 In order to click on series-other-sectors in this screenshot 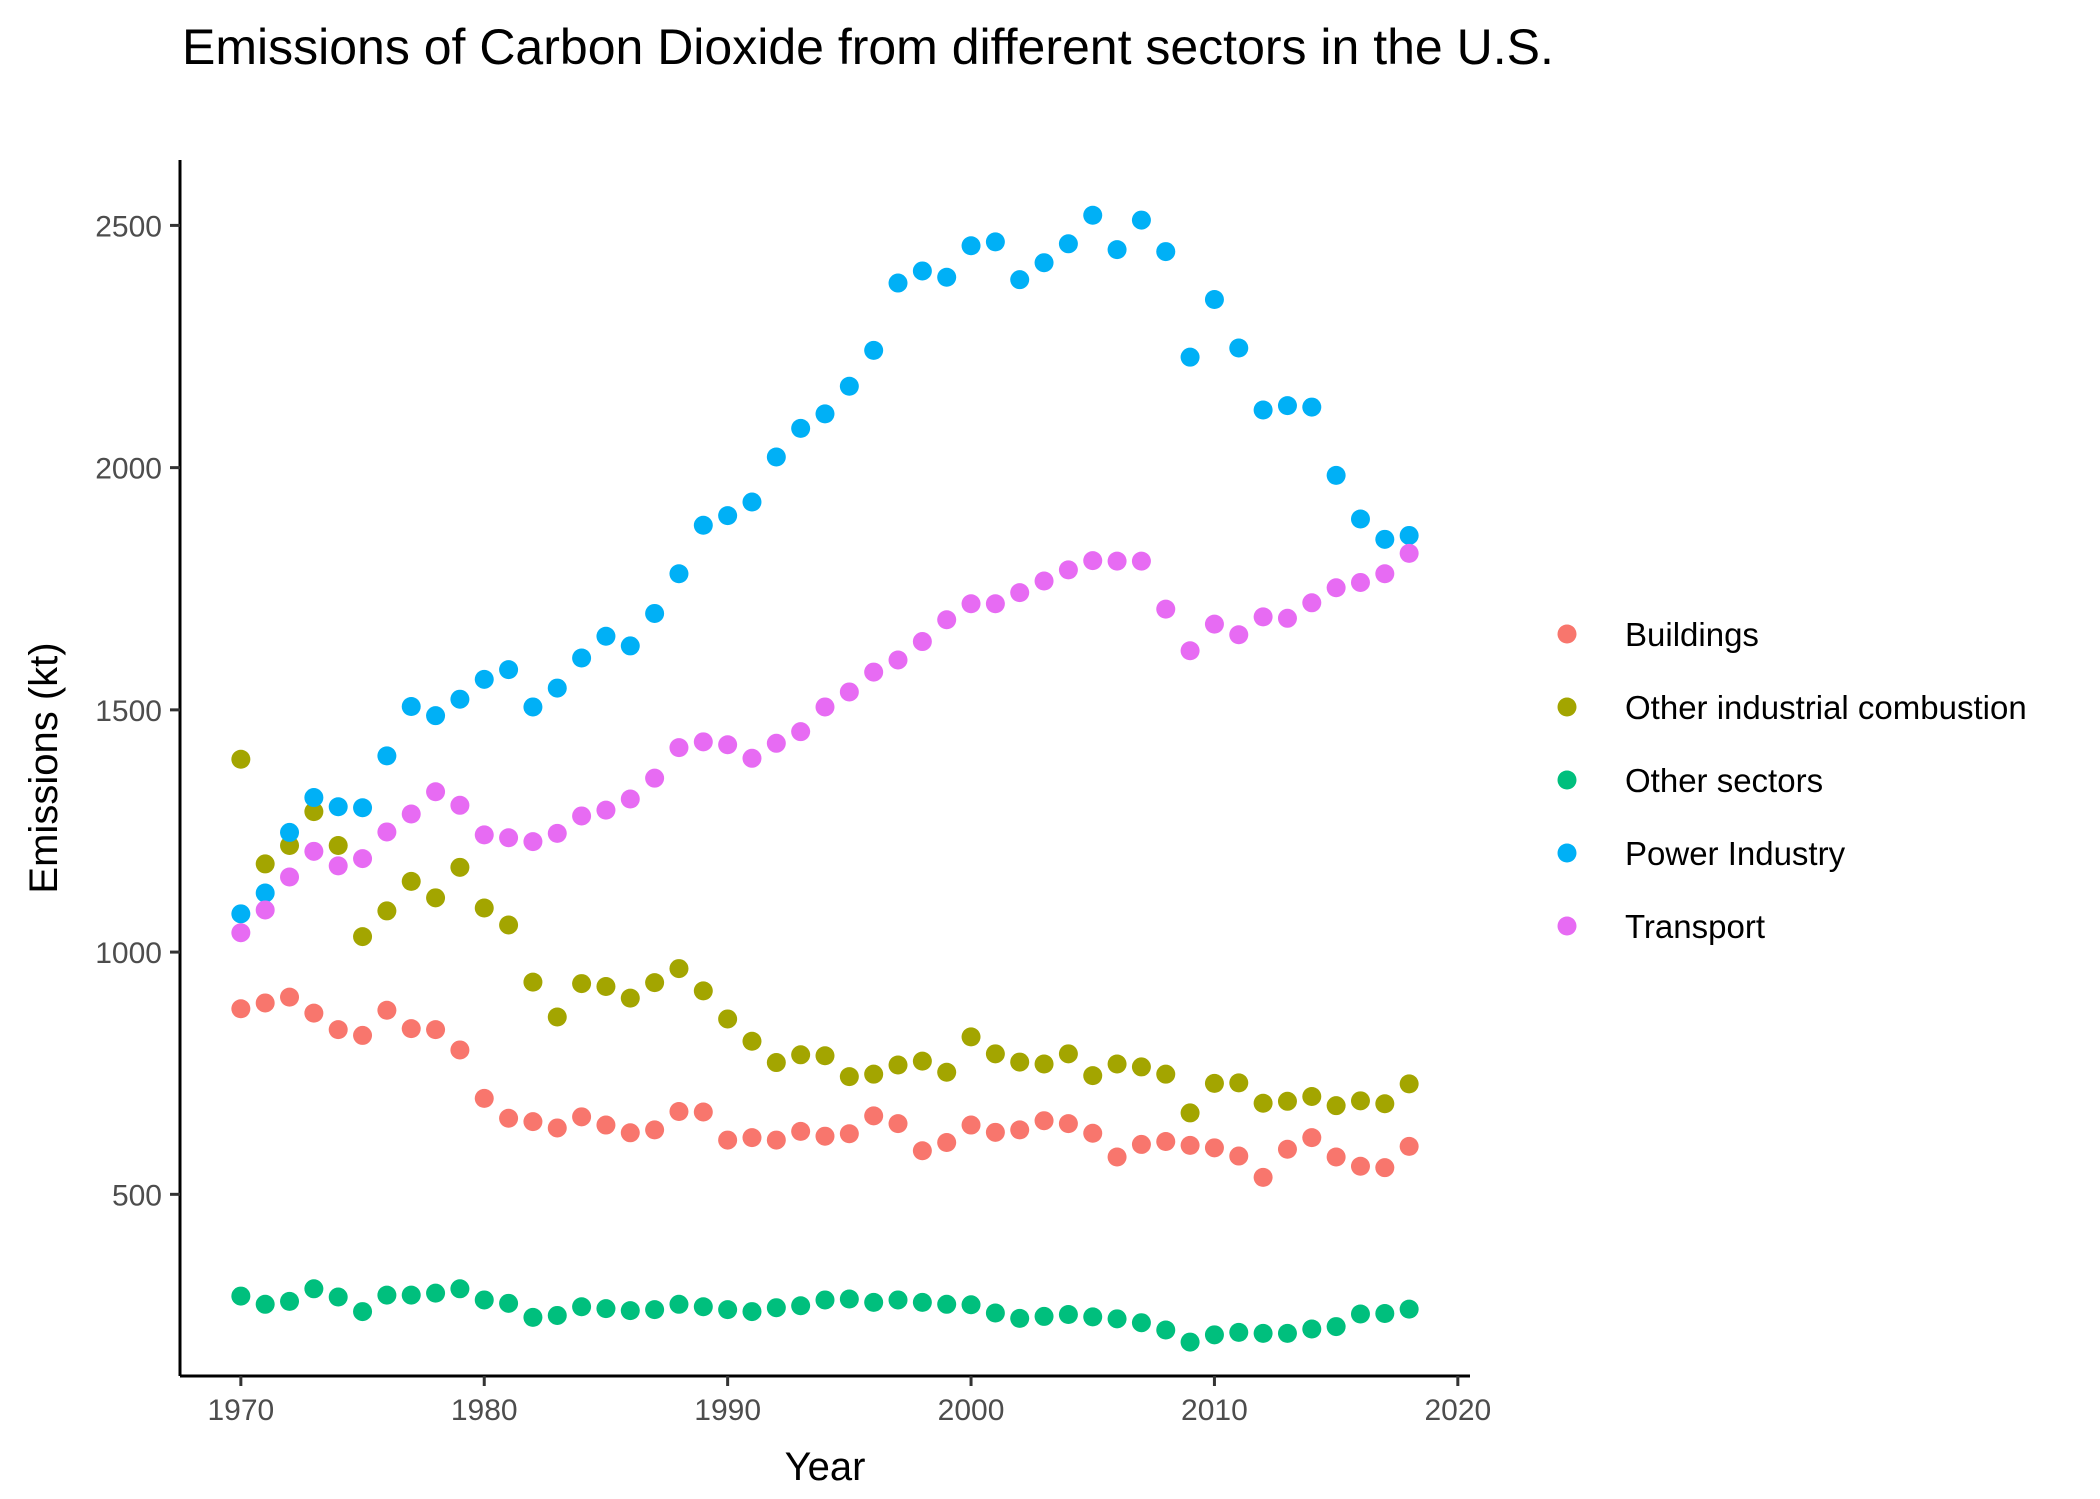, I will do `click(825, 1315)`.